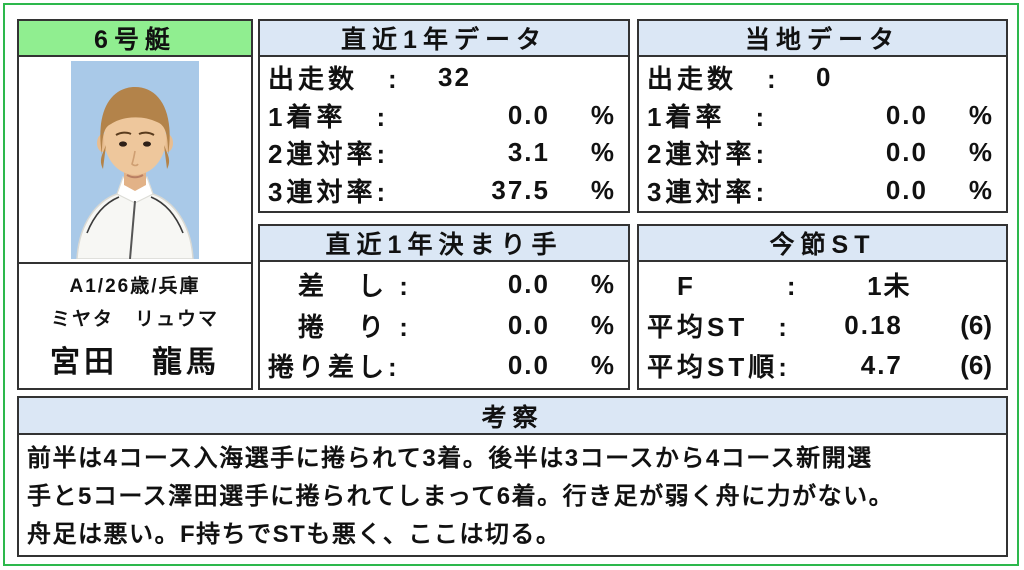  I want to click on stat-row-top3-rate: 3連対率: 37.5 %, so click(444, 191).